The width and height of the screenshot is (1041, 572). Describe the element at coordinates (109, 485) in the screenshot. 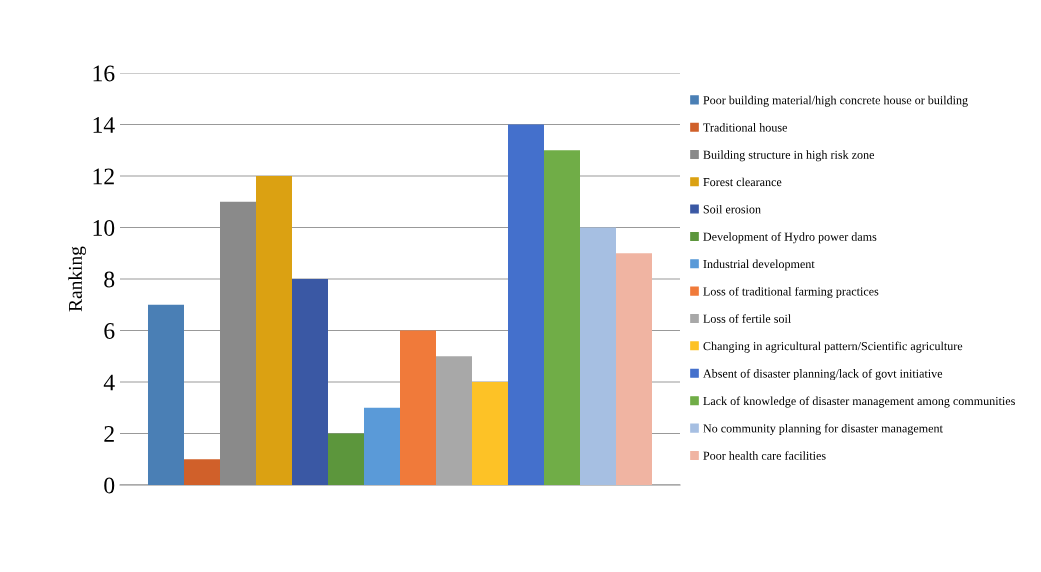

I see `y-tick-label: 0` at that location.